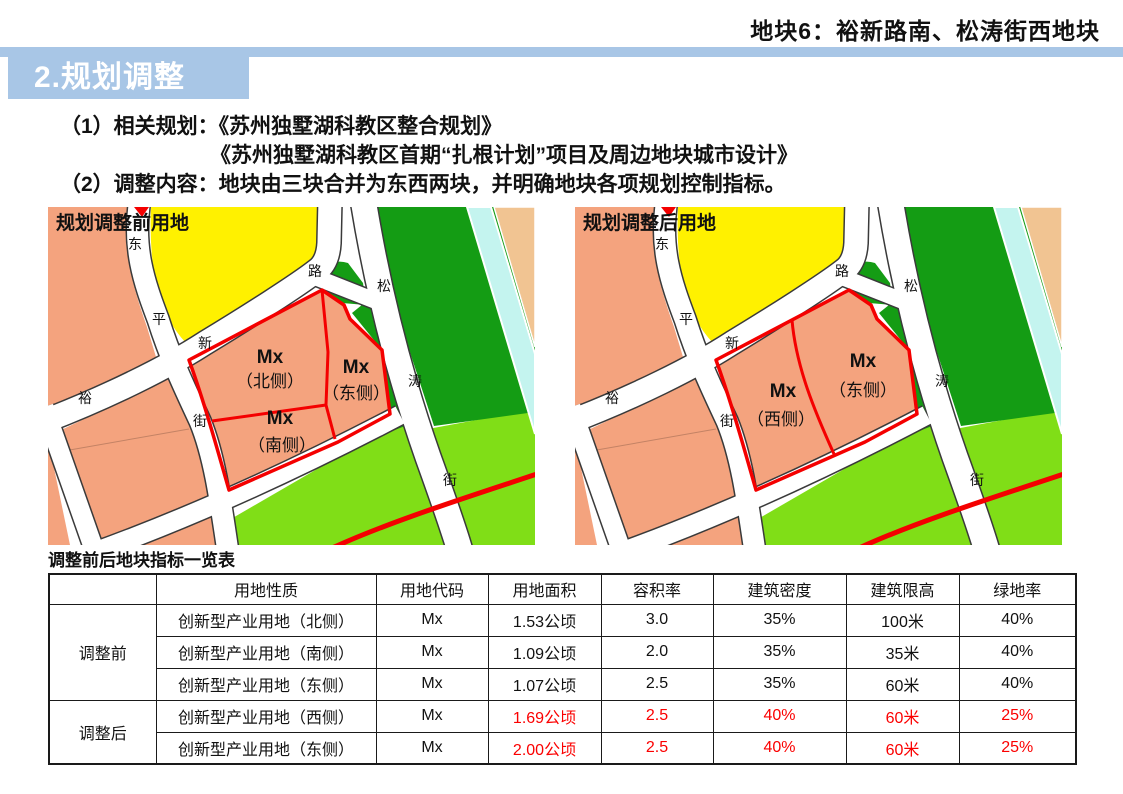 Image resolution: width=1123 pixels, height=794 pixels. What do you see at coordinates (544, 716) in the screenshot?
I see `value-cell: 1.69公顷` at bounding box center [544, 716].